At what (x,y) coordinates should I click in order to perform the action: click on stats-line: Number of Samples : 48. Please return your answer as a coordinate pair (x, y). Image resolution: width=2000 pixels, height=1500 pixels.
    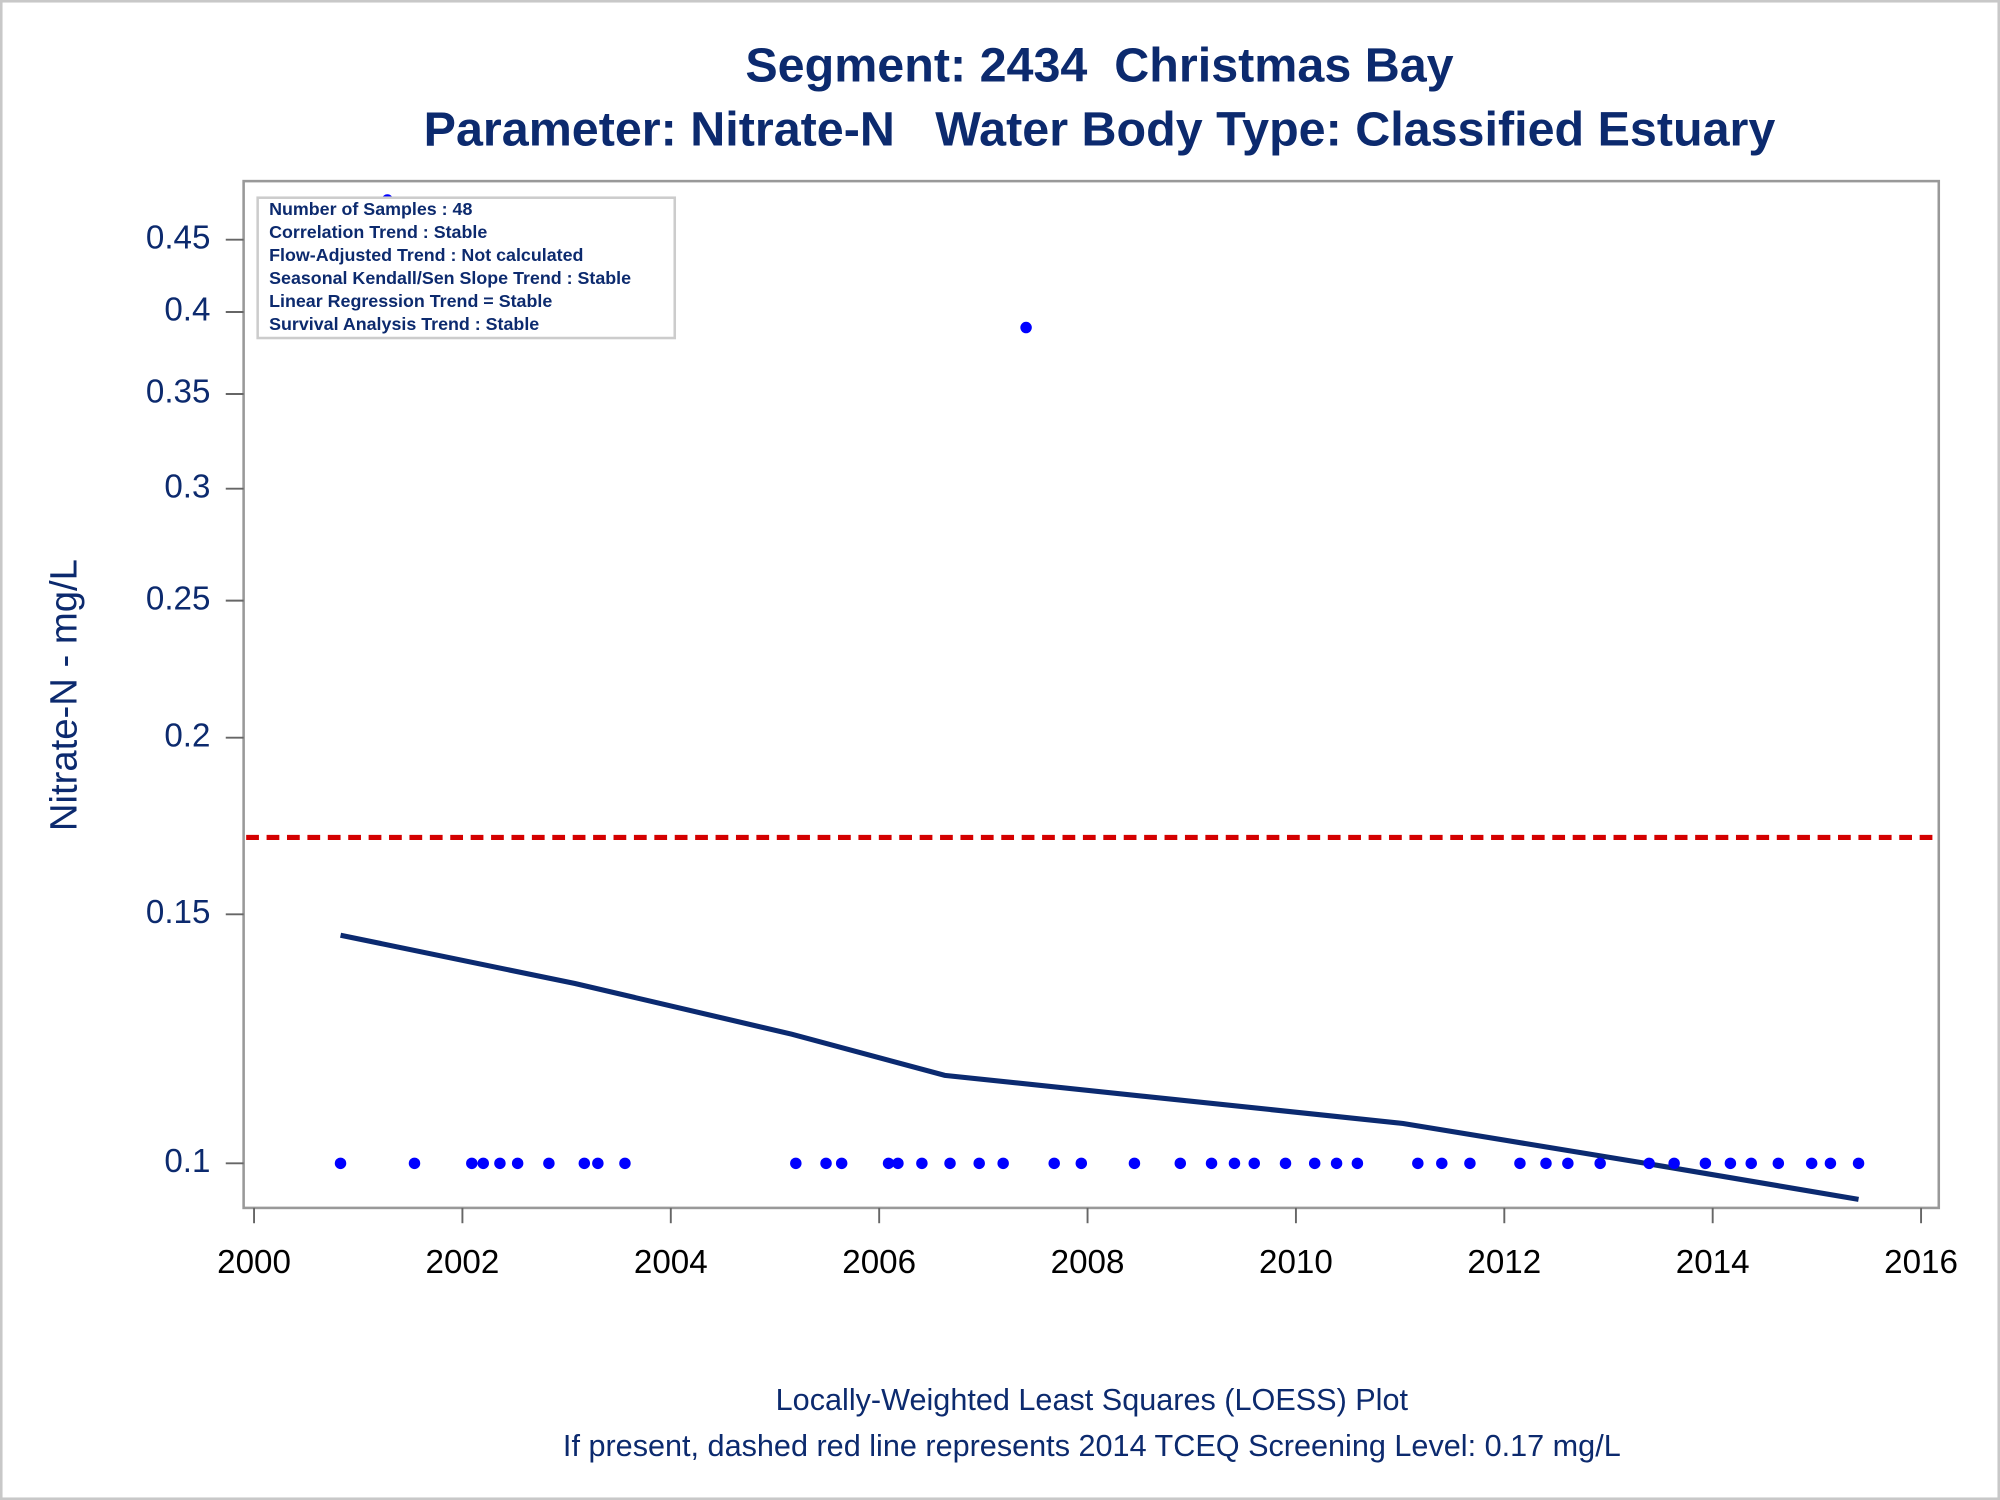
    Looking at the image, I should click on (370, 209).